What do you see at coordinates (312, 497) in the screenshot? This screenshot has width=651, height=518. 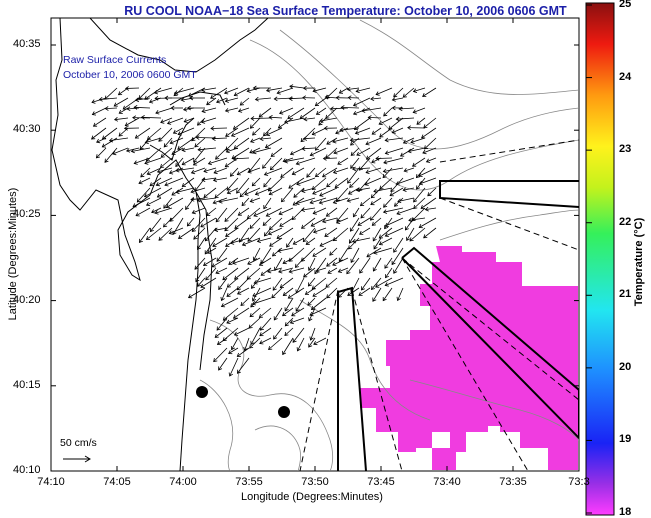 I see `x-axis-title: Longitude (Degrees:Minutes)` at bounding box center [312, 497].